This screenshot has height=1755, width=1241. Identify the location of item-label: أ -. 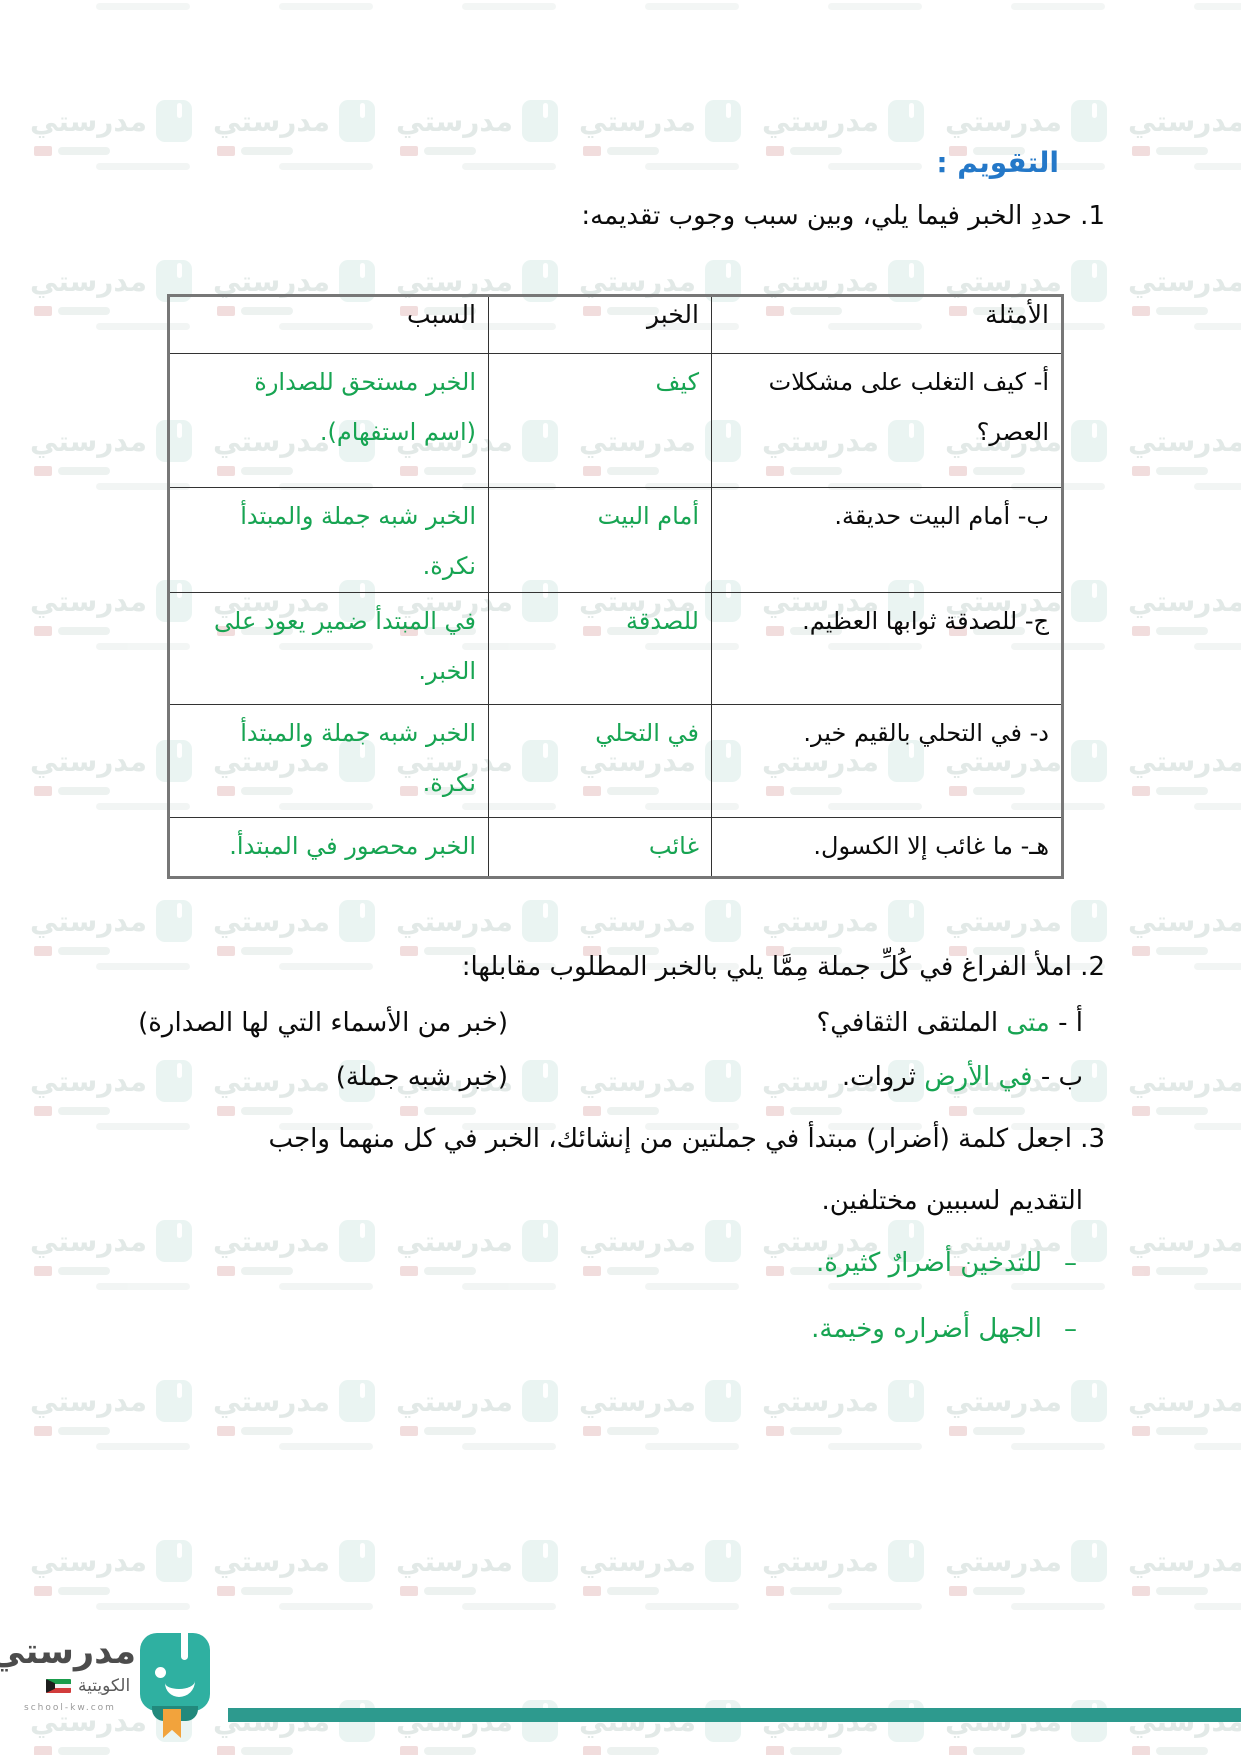
(1066, 1023).